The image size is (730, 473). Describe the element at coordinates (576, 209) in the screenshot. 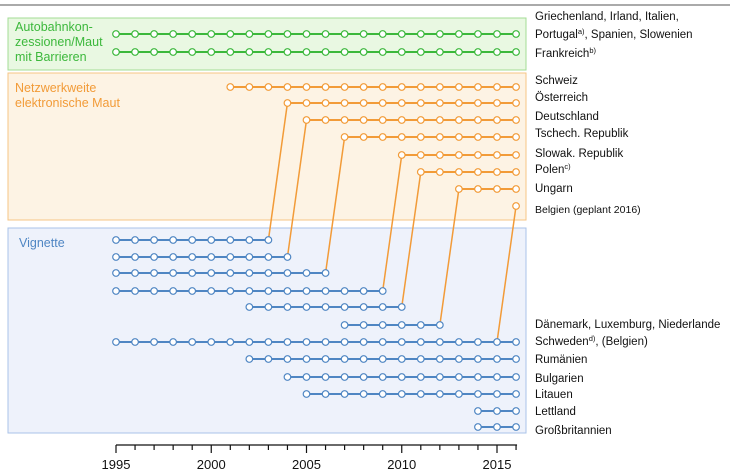

I see `timeline-row: Belgien (geplant 2016)` at that location.